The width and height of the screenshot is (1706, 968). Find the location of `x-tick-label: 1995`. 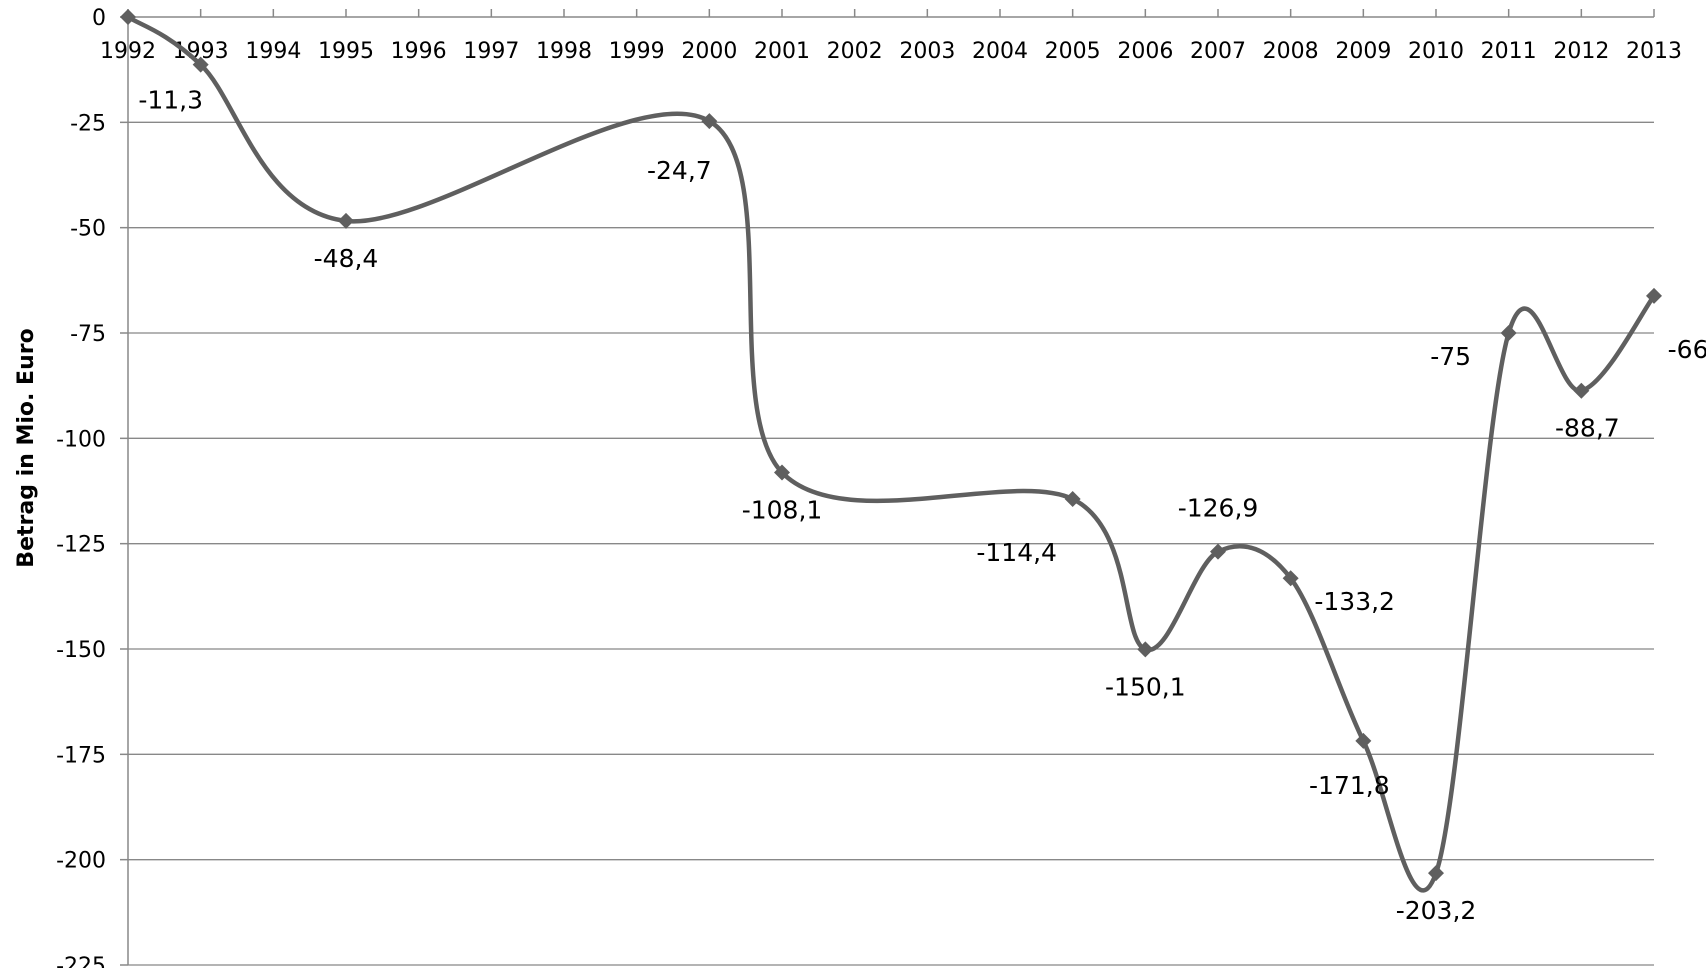

x-tick-label: 1995 is located at coordinates (346, 51).